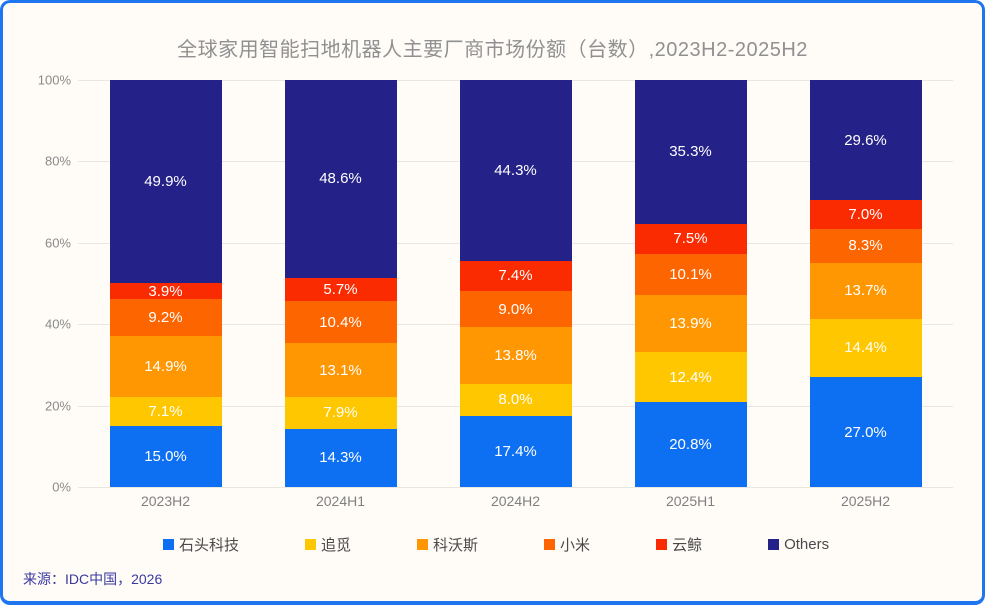  I want to click on chart-legend: 石头科技 追觅 科沃斯 小米 云鲸 Others, so click(496, 544).